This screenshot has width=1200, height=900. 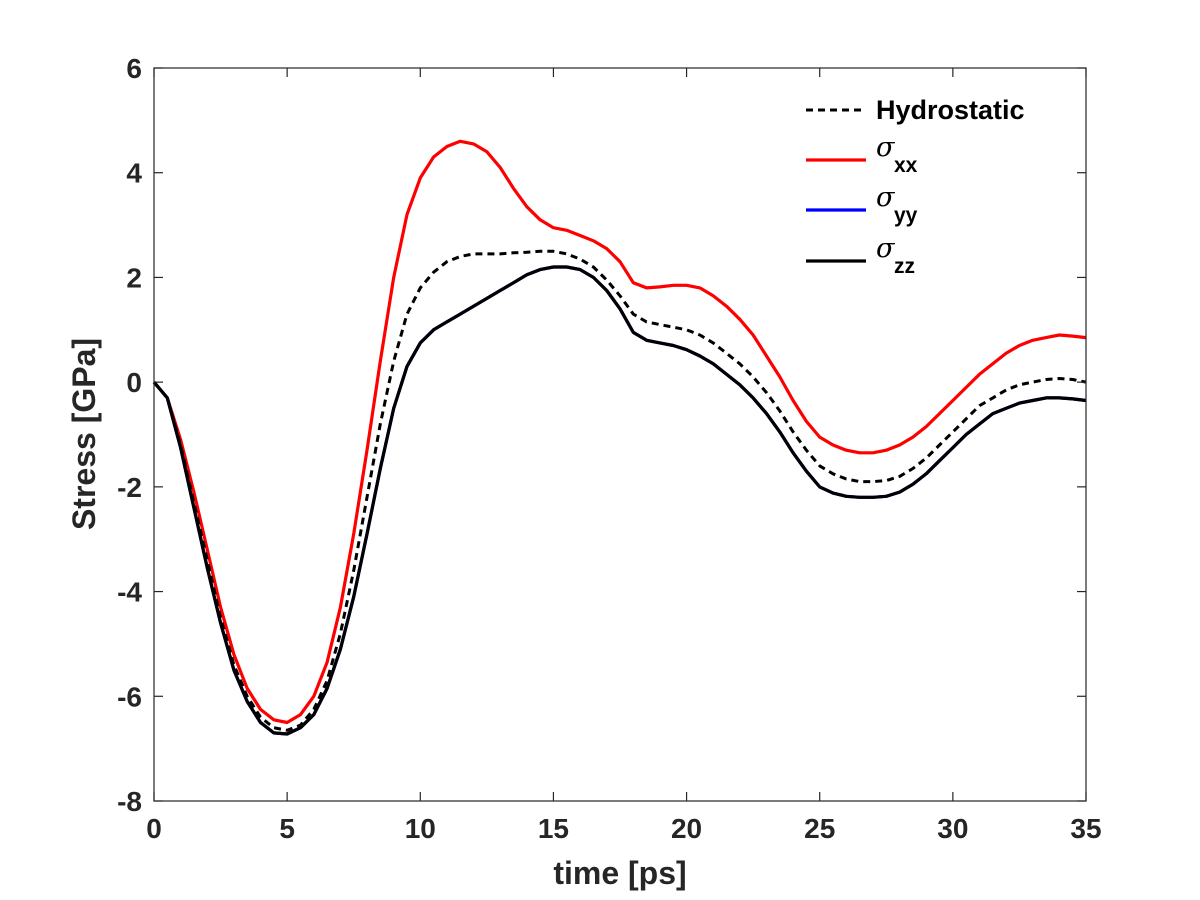 What do you see at coordinates (129, 592) in the screenshot?
I see `y-tick-label: -4` at bounding box center [129, 592].